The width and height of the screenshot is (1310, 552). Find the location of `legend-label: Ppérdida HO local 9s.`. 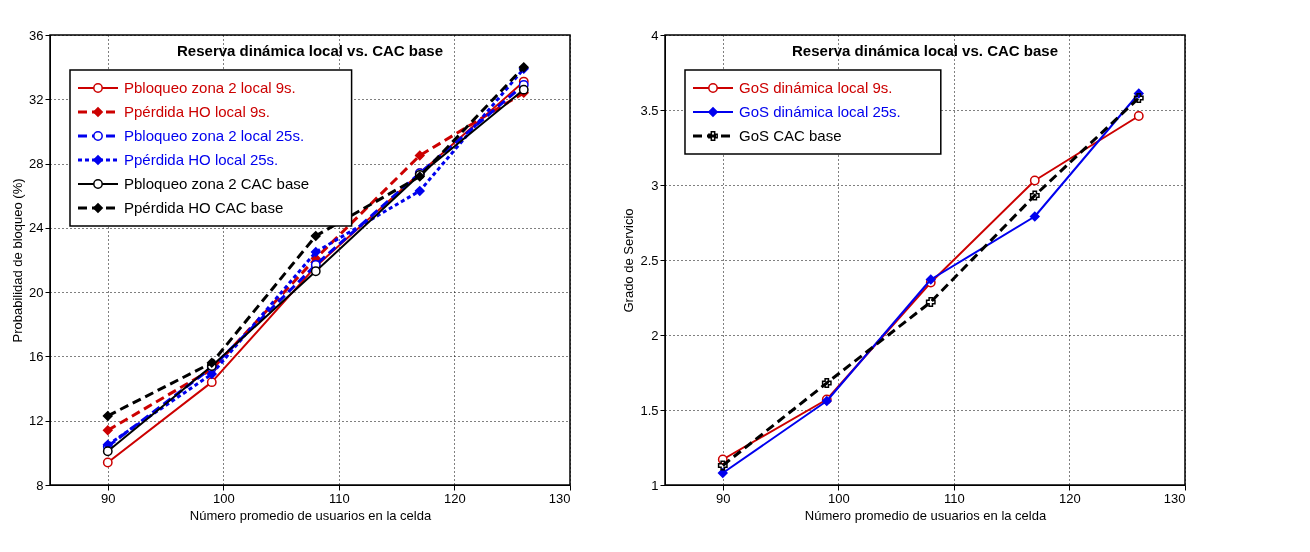

legend-label: Ppérdida HO local 9s. is located at coordinates (197, 111).